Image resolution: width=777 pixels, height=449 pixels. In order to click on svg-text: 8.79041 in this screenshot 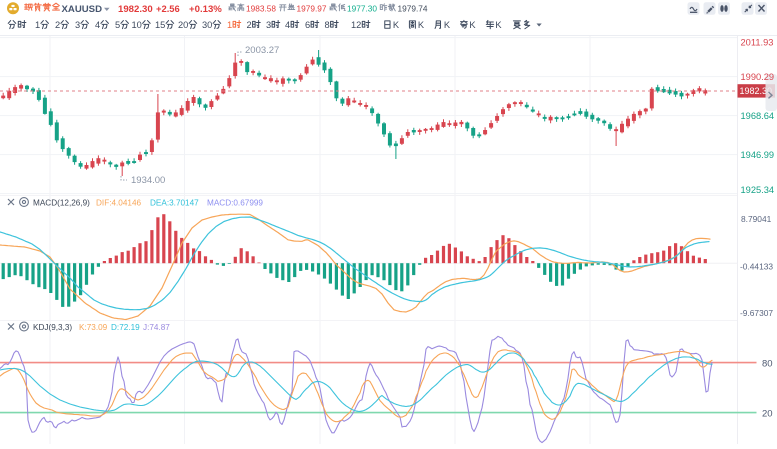, I will do `click(756, 219)`.